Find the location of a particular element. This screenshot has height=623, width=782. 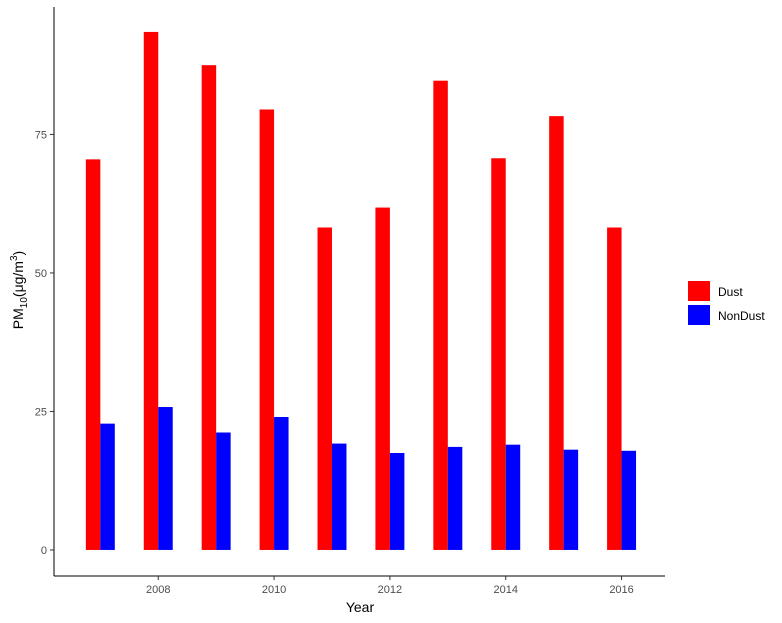

y-axis-title-subscript: 10 is located at coordinates (24, 303).